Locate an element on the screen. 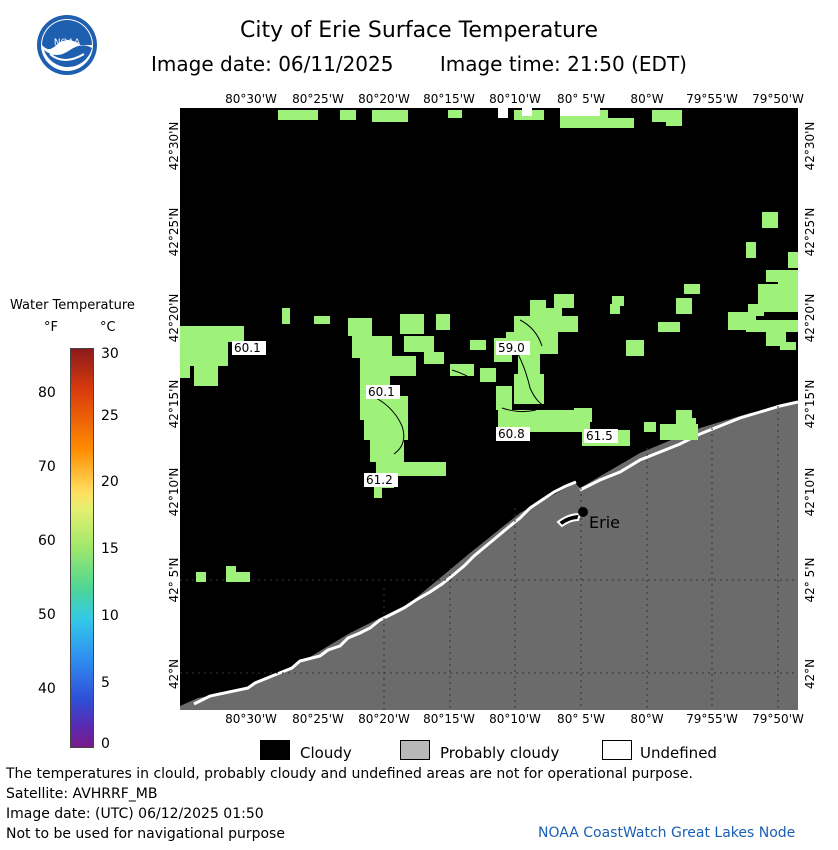  image-date: Image date: 06/11/2025 is located at coordinates (272, 64).